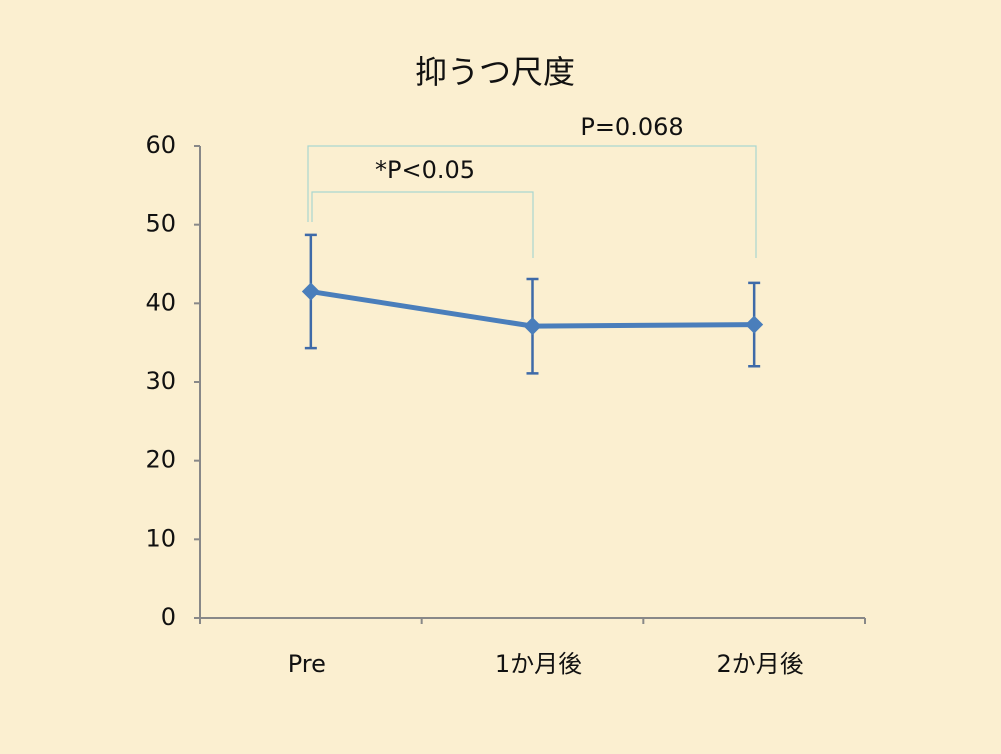 The height and width of the screenshot is (754, 1001). Describe the element at coordinates (307, 664) in the screenshot. I see `x-tick-label: Pre` at that location.